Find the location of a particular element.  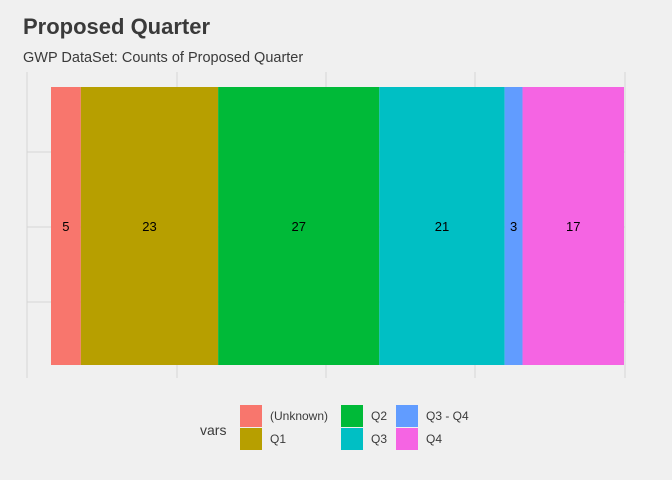

legend-label: Q1 is located at coordinates (278, 439).